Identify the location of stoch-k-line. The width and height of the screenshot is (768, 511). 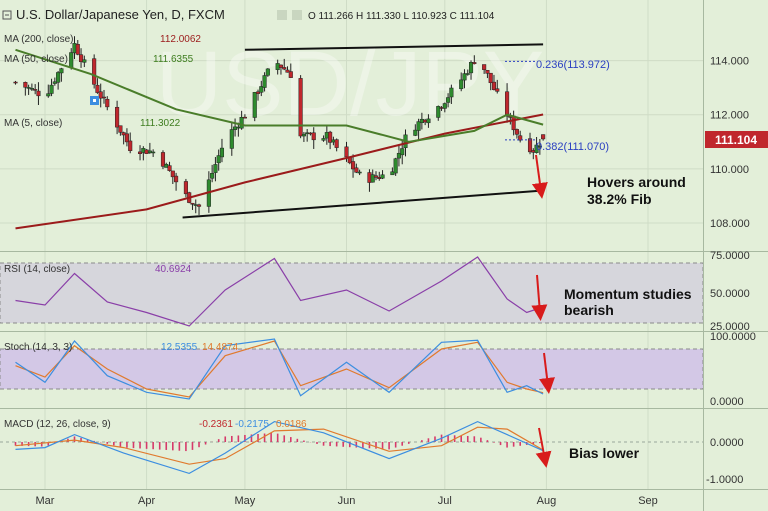
(279, 369).